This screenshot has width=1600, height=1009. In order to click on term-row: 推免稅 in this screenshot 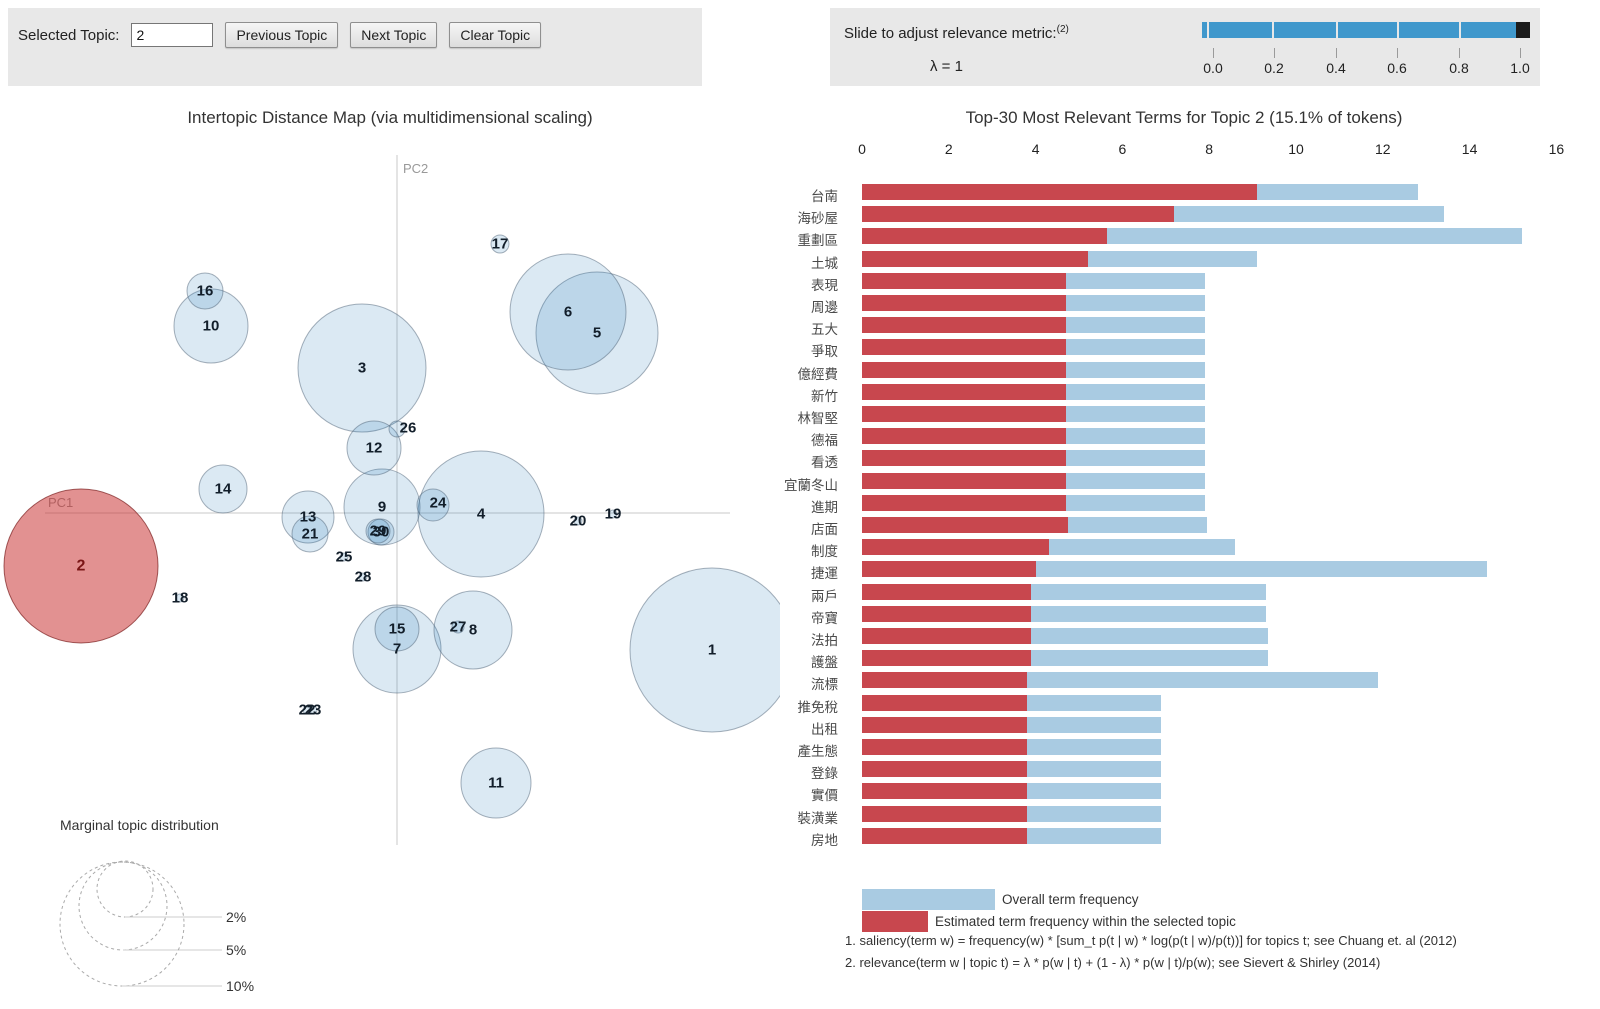, I will do `click(1175, 704)`.